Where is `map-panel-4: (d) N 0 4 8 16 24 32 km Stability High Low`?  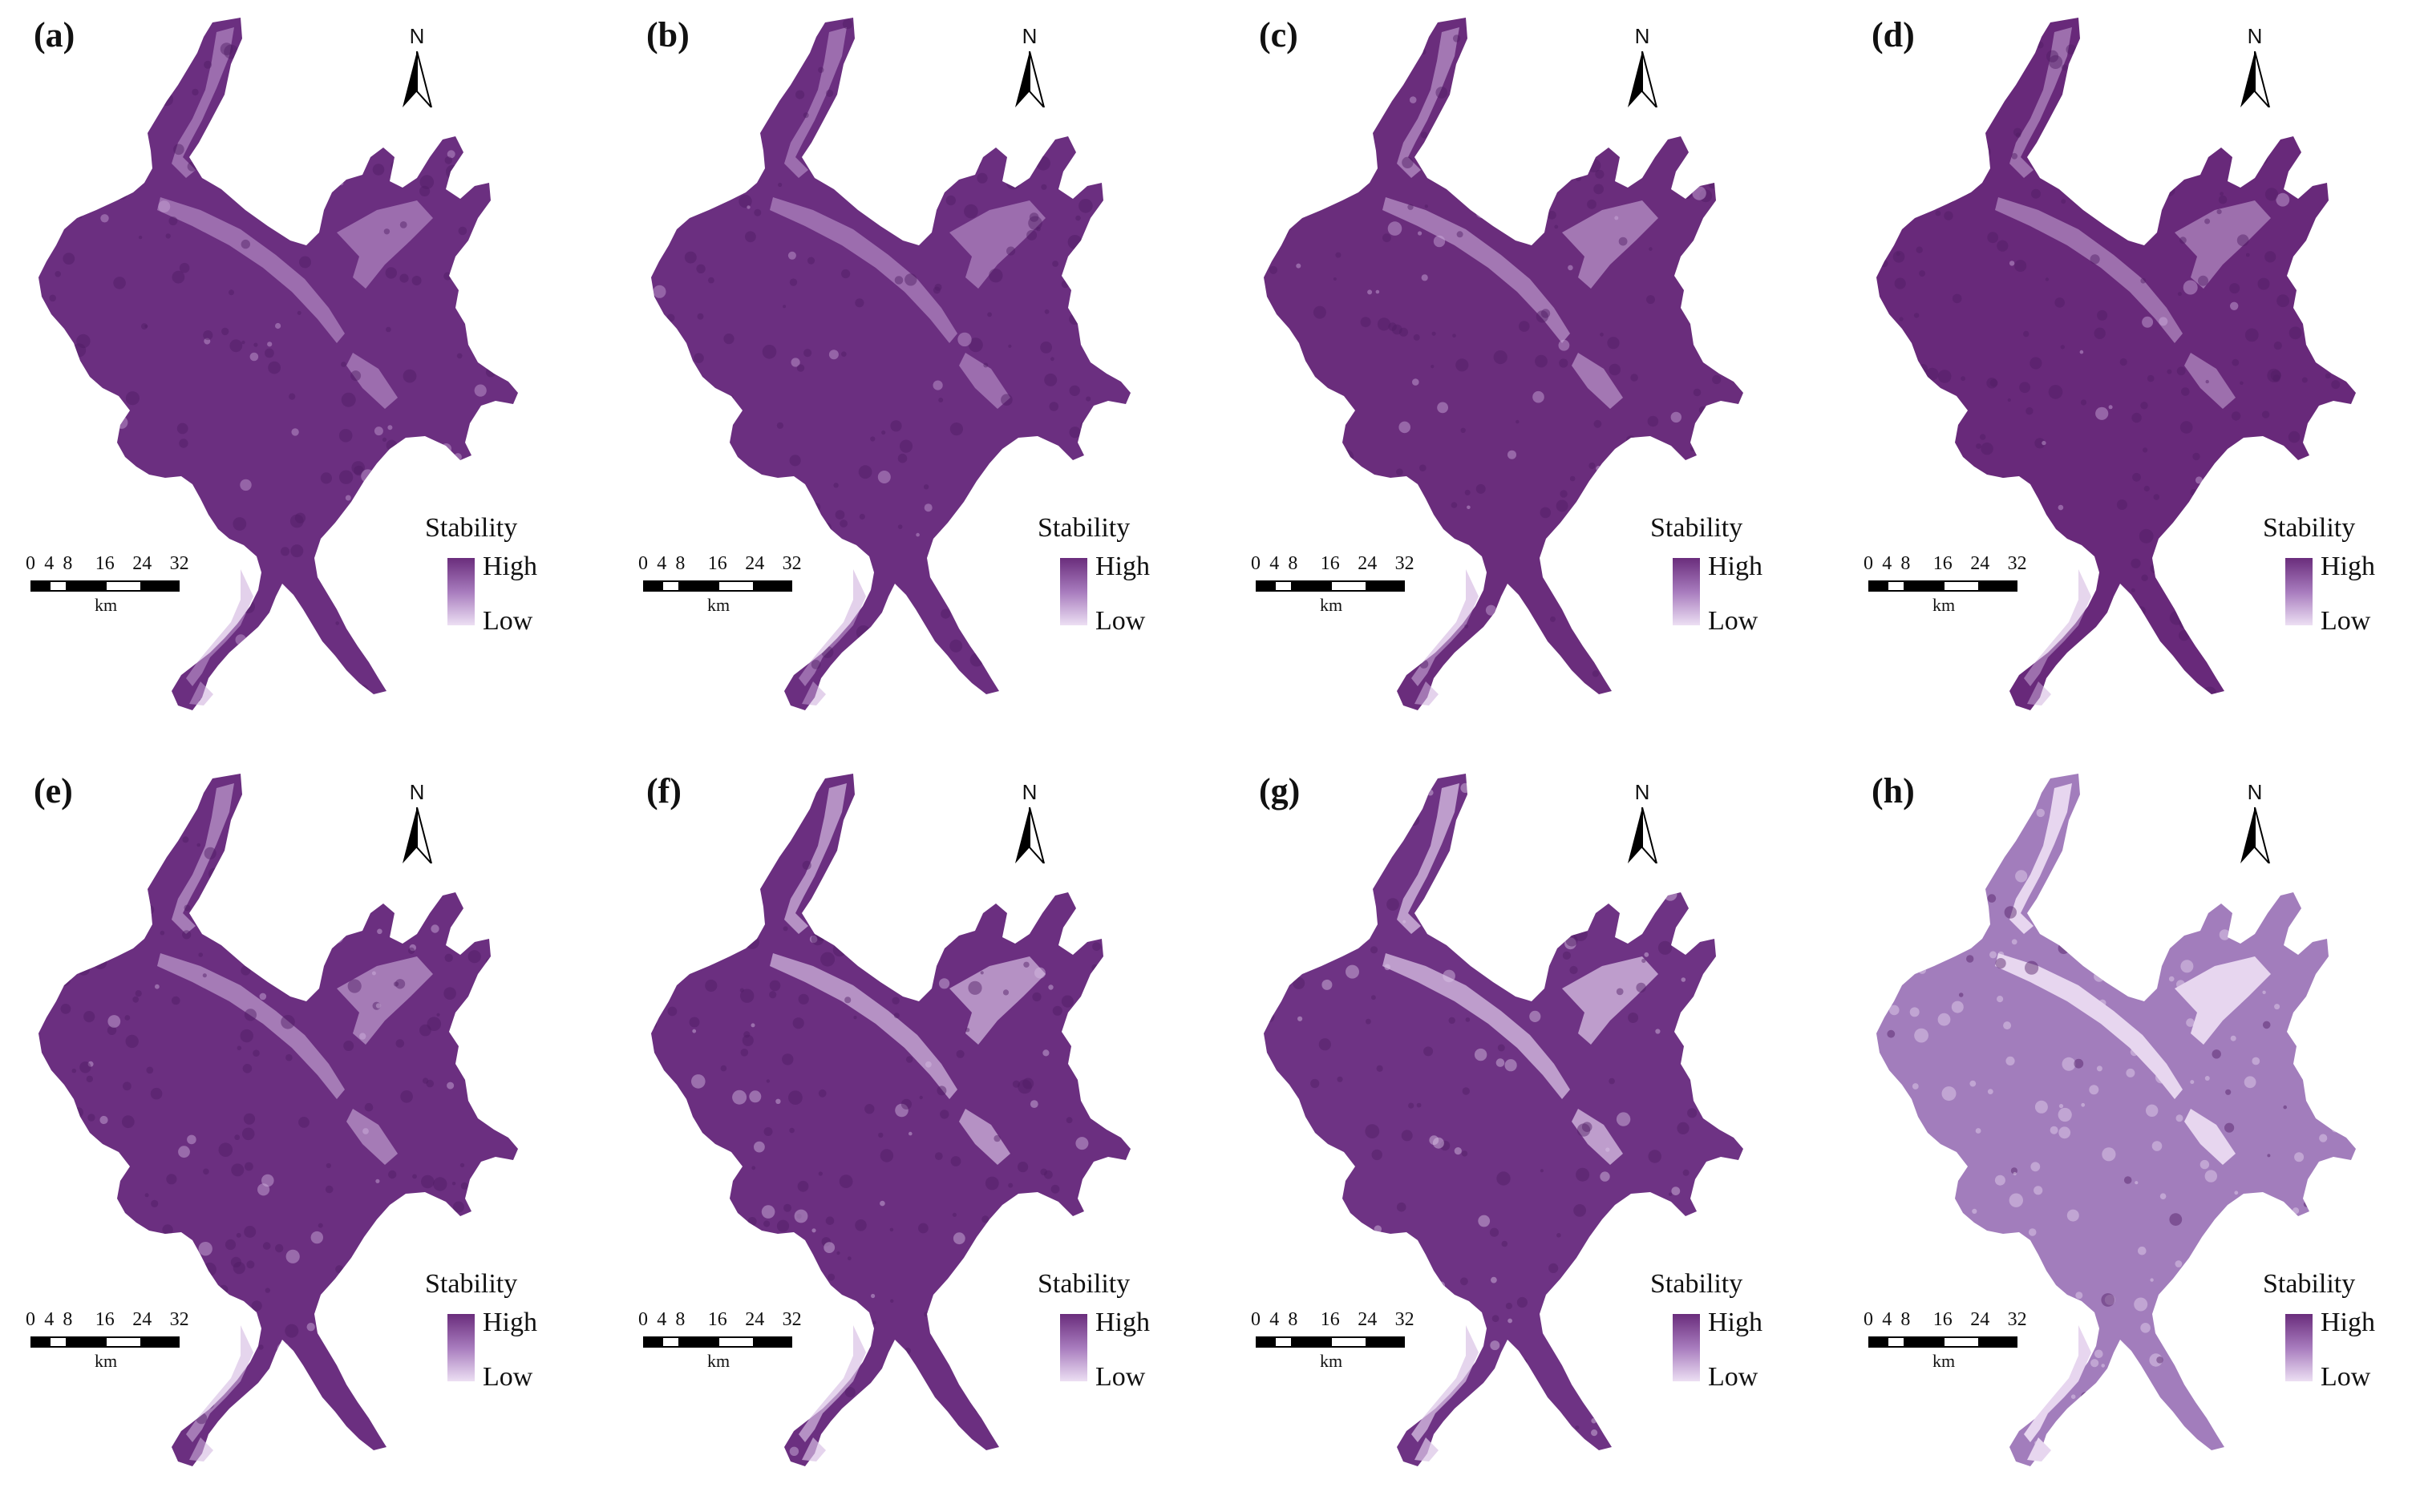
map-panel-4: (d) N 0 4 8 16 24 32 km Stability High Low is located at coordinates (2127, 378).